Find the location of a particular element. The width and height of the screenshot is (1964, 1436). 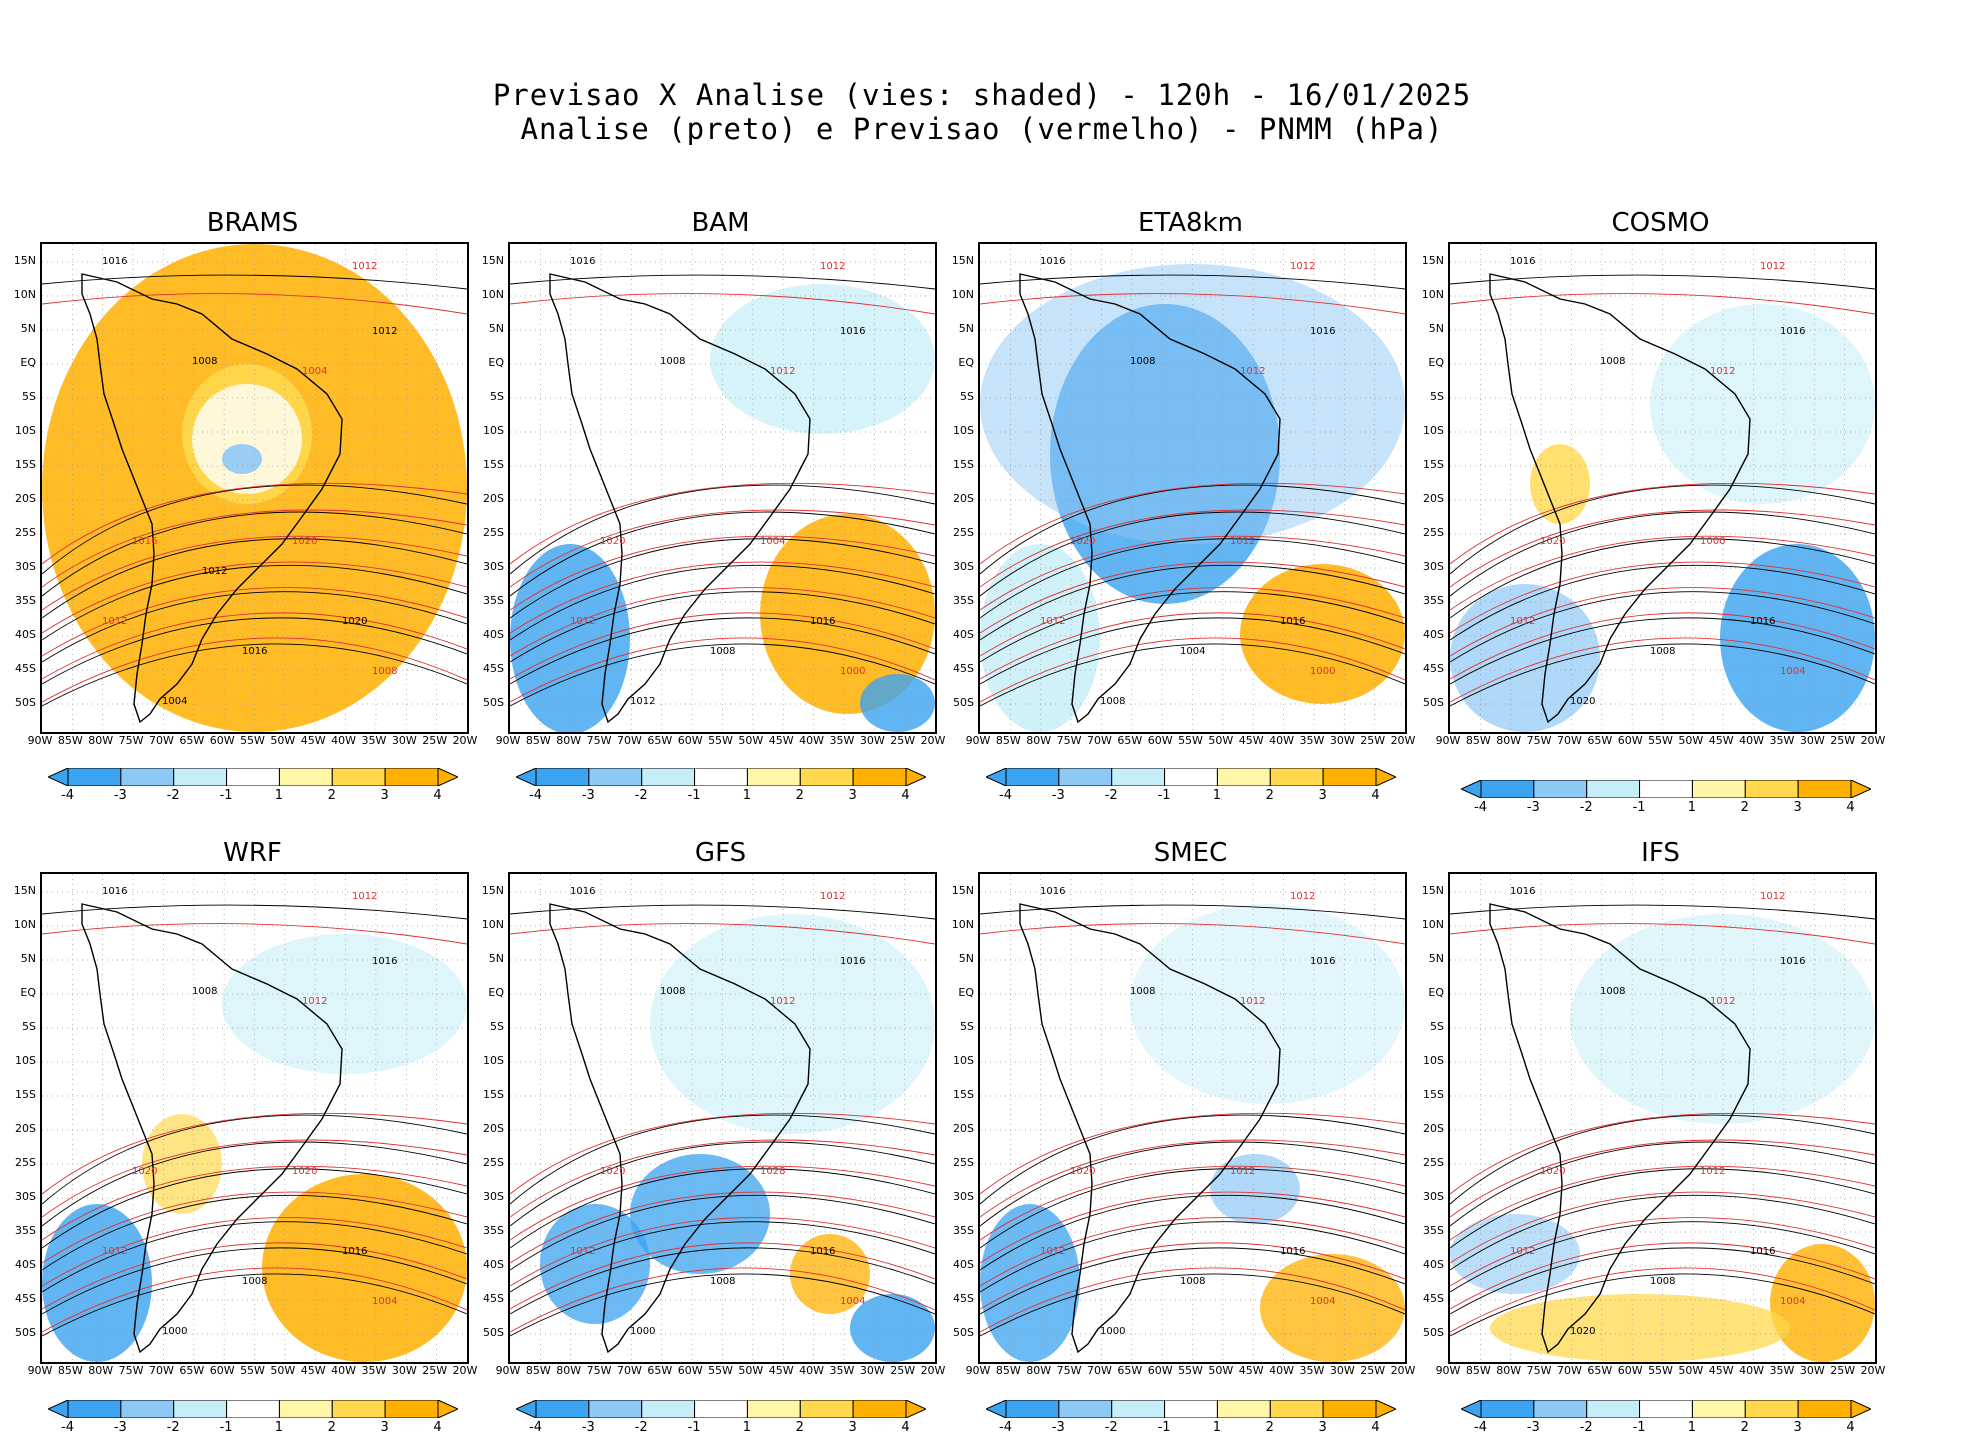

isobar-label: 1028 is located at coordinates (772, 1171).